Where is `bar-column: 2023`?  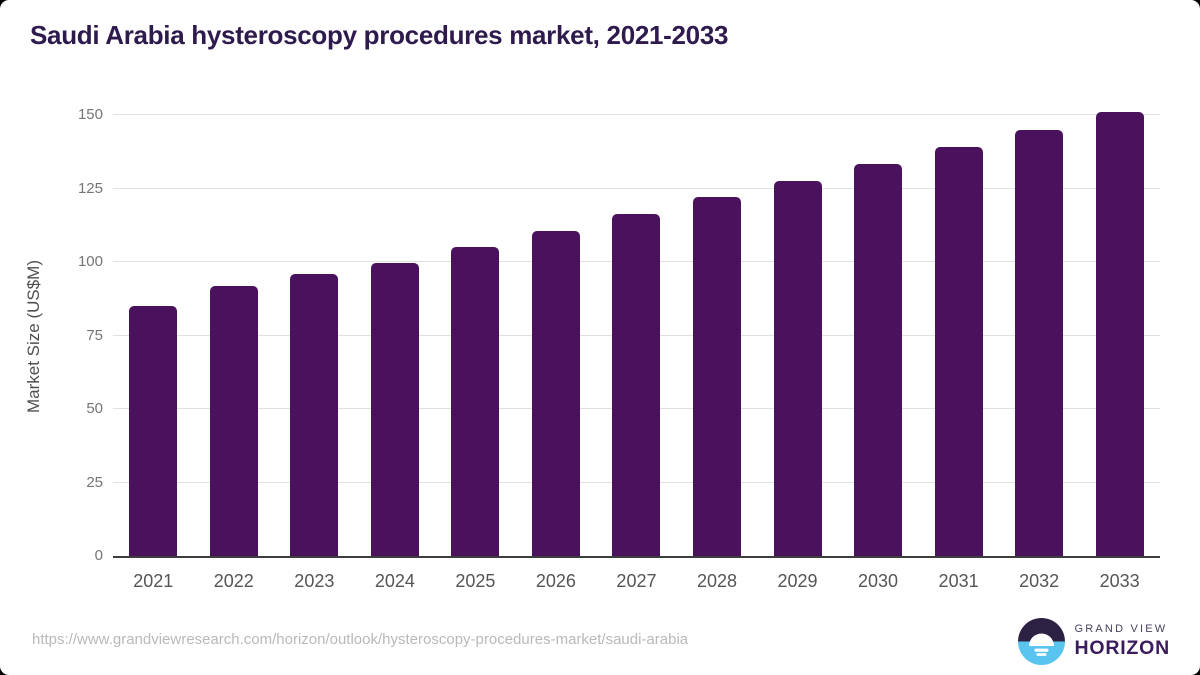
bar-column: 2023 is located at coordinates (314, 432).